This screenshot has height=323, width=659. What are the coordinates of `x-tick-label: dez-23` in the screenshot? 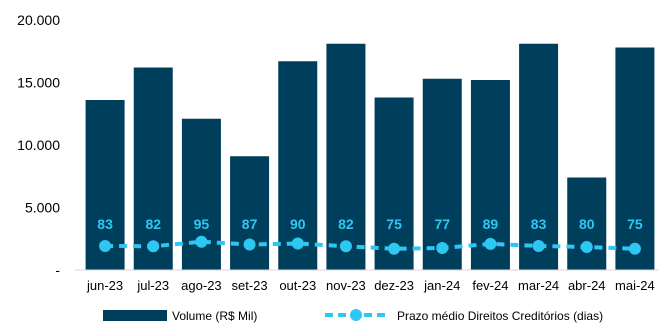 It's located at (394, 285).